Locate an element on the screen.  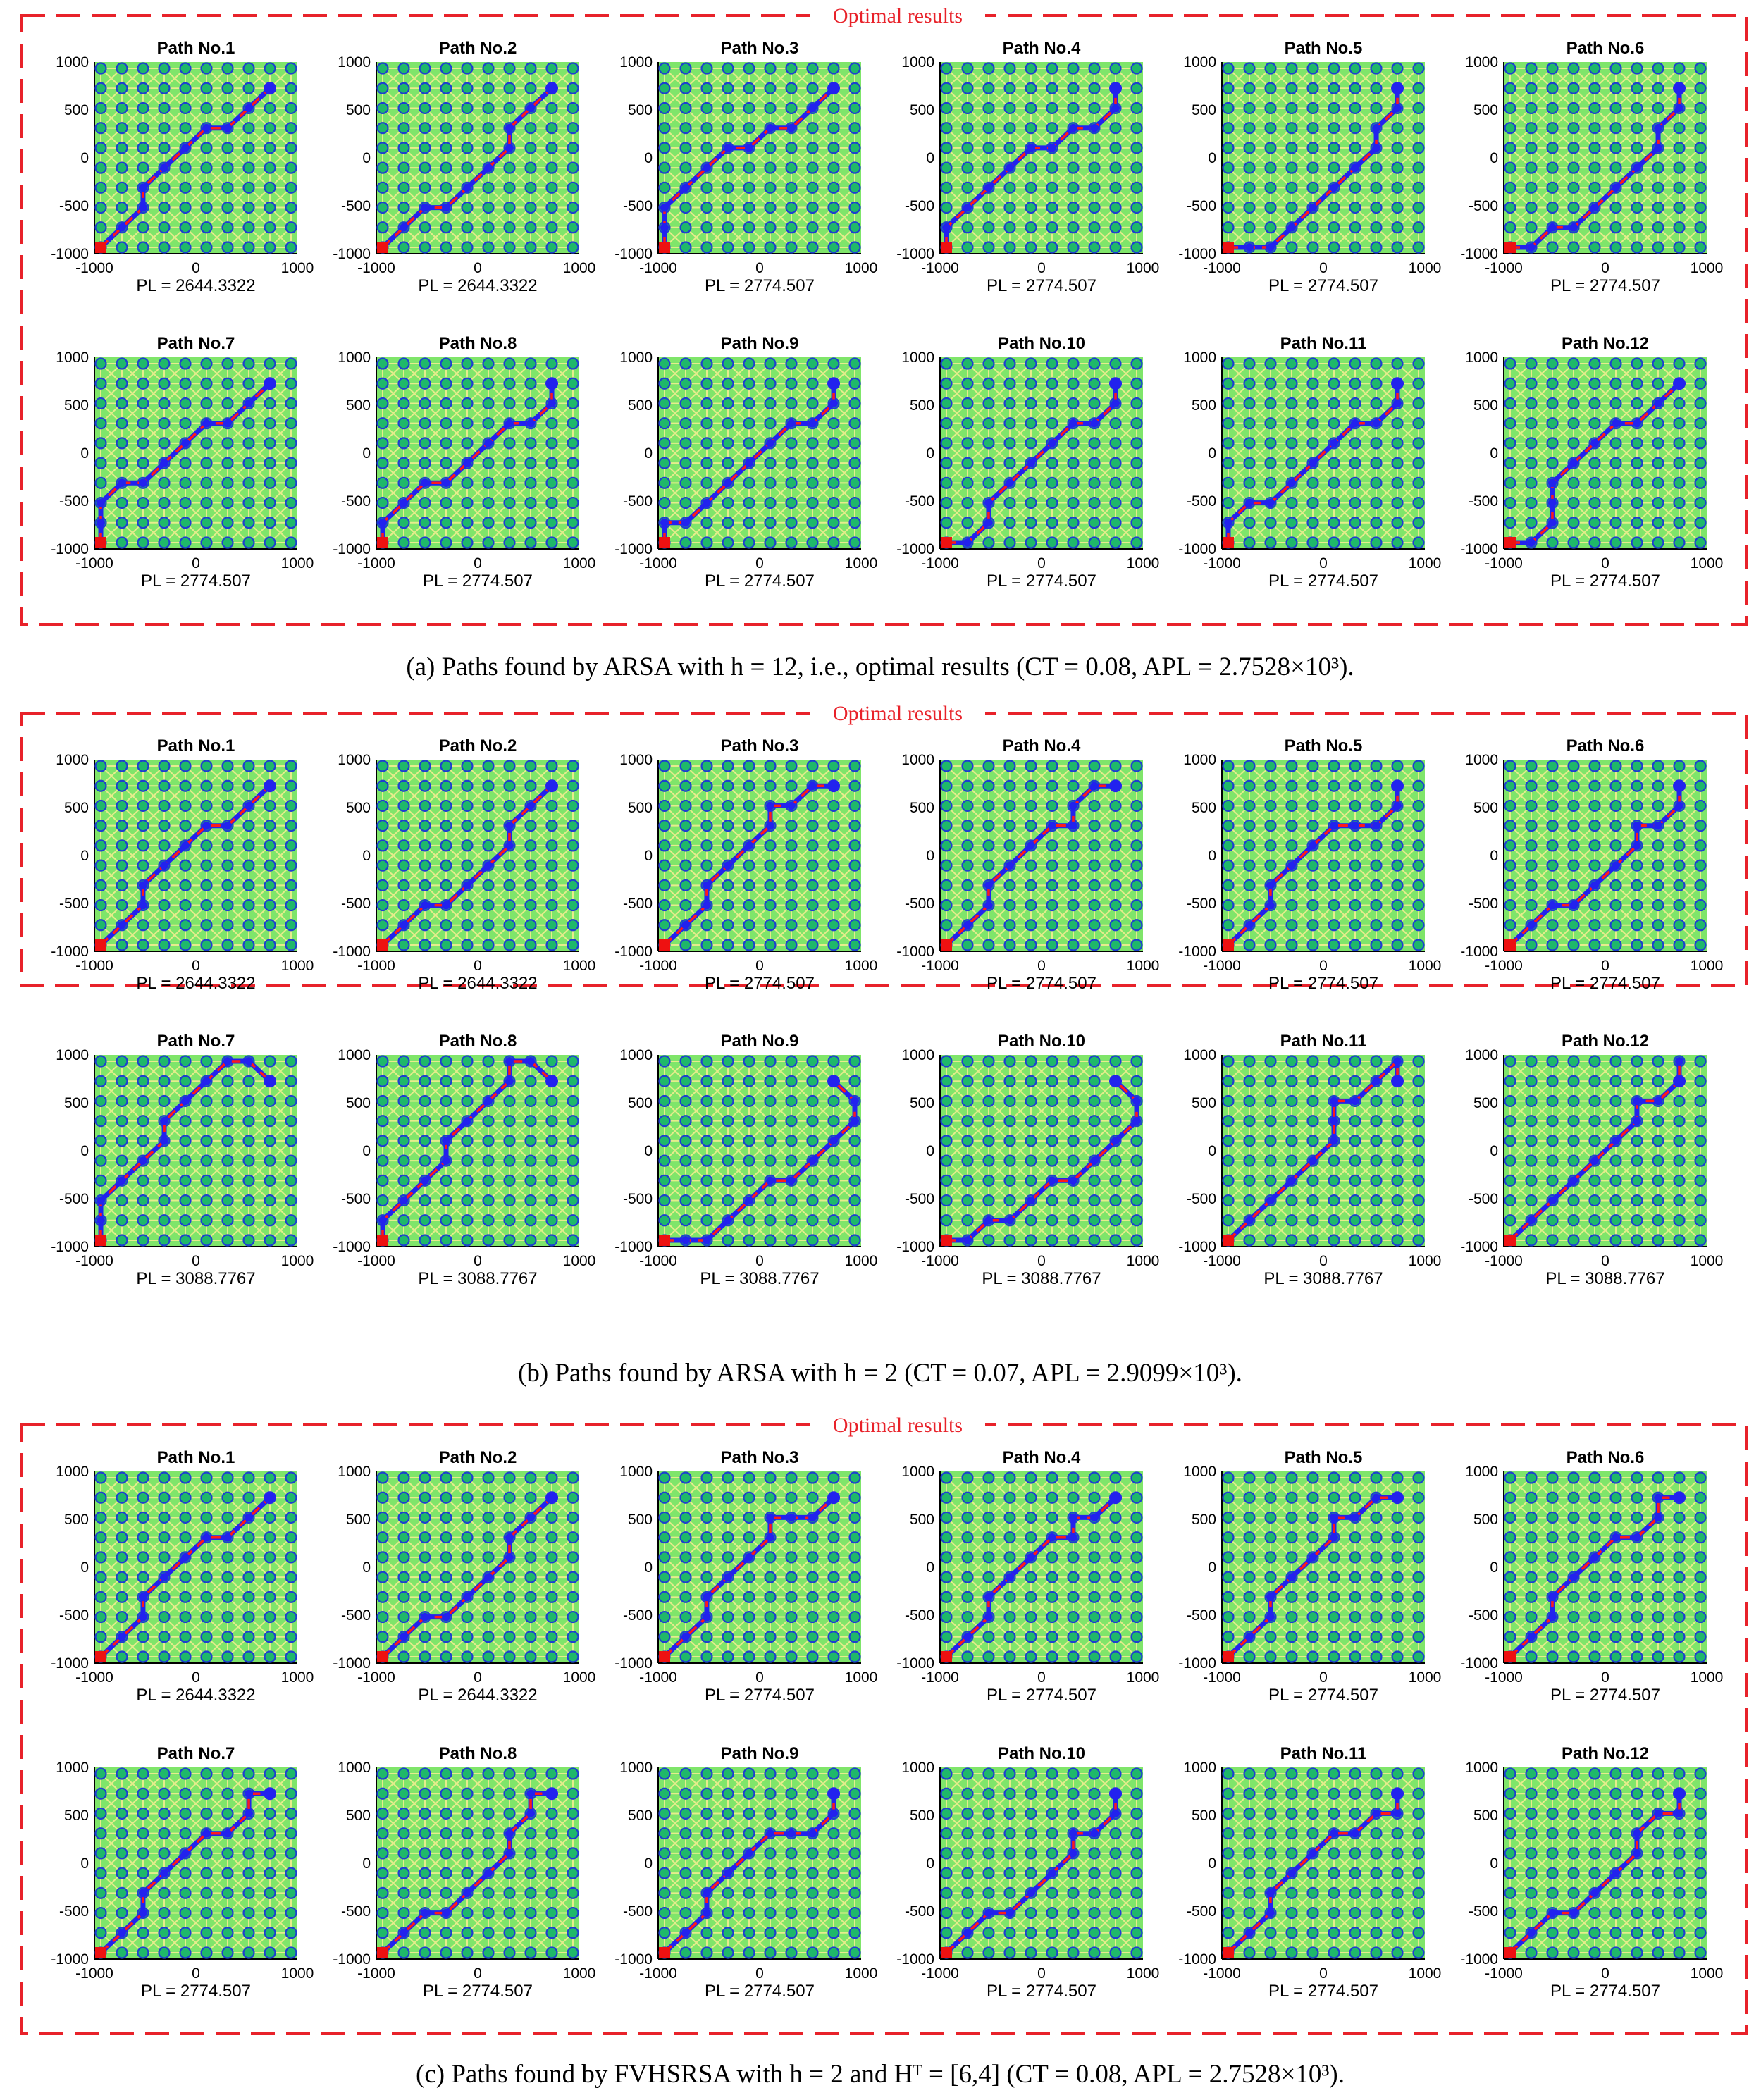
goal-marker is located at coordinates (1397, 88).